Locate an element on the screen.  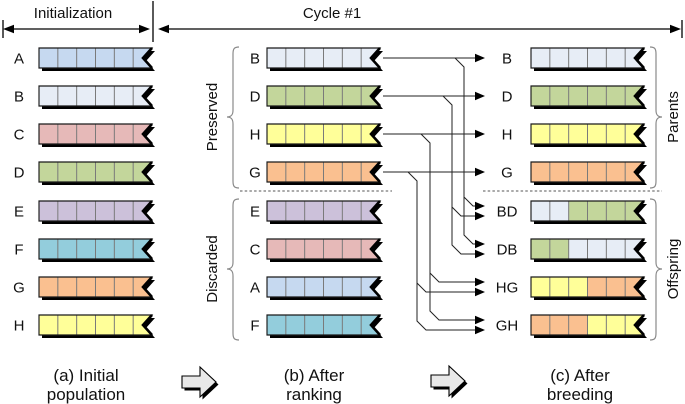
chromosome-bar-b-B is located at coordinates (324, 59).